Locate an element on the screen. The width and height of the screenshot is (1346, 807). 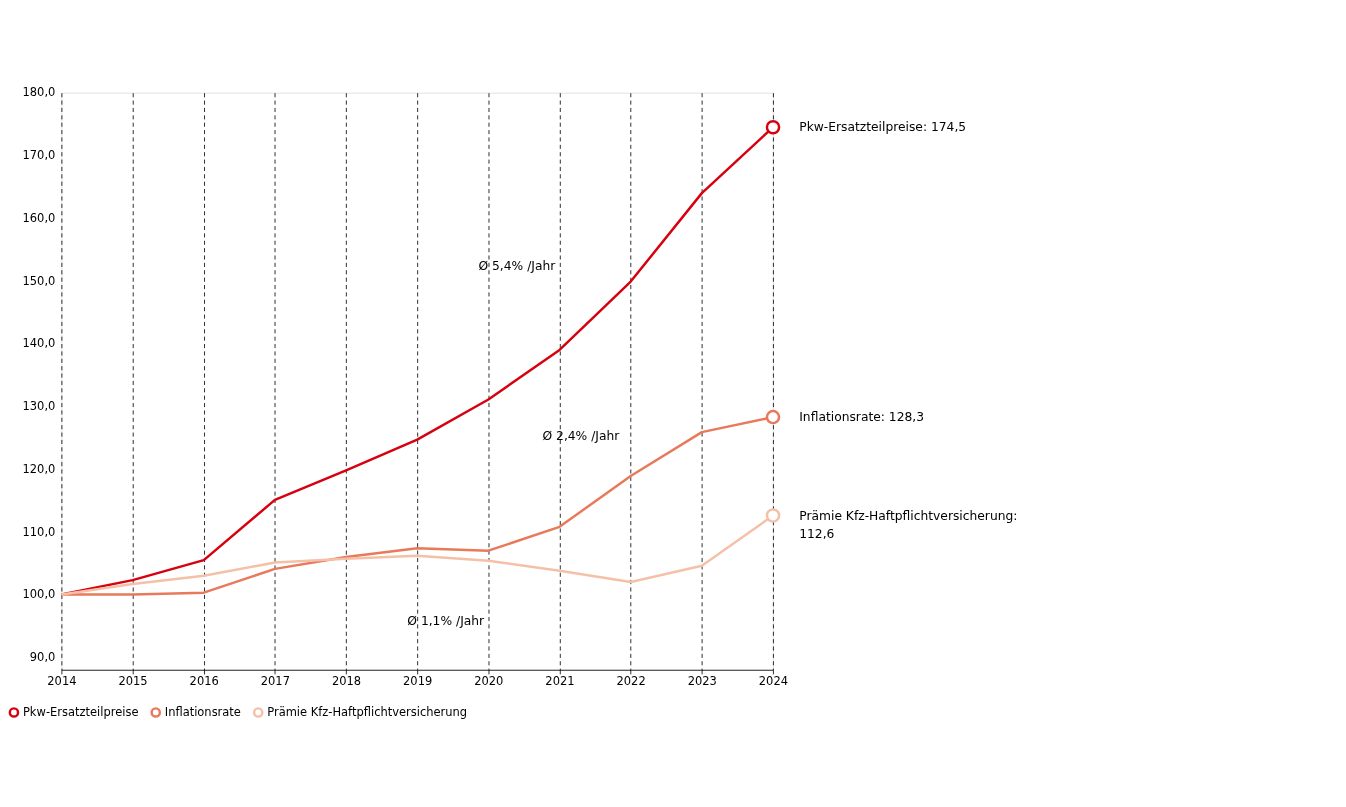
x-tick-label: 2024 is located at coordinates (773, 681).